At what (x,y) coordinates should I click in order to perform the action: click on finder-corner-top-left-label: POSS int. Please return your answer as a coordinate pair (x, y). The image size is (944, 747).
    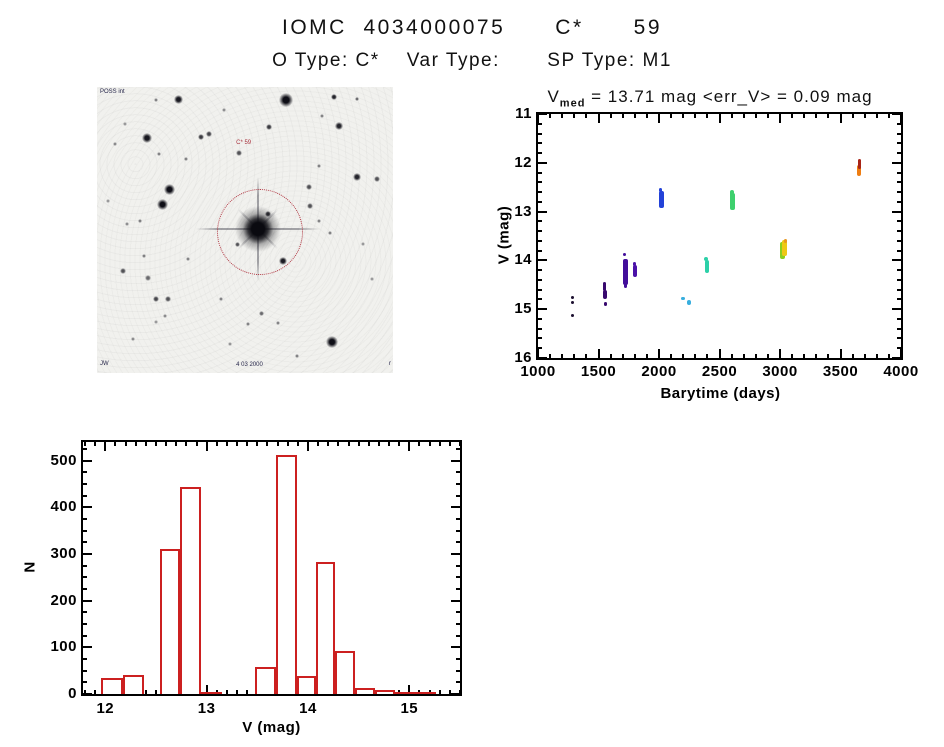
    Looking at the image, I should click on (112, 92).